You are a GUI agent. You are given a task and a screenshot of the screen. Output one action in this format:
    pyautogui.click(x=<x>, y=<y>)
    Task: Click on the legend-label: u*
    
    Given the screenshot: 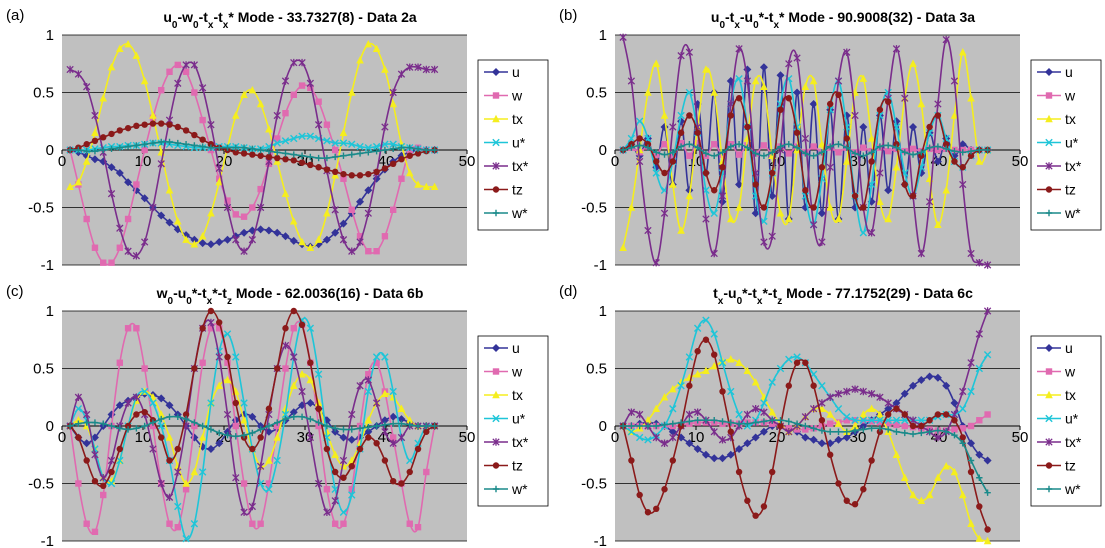 What is the action you would take?
    pyautogui.click(x=1072, y=419)
    